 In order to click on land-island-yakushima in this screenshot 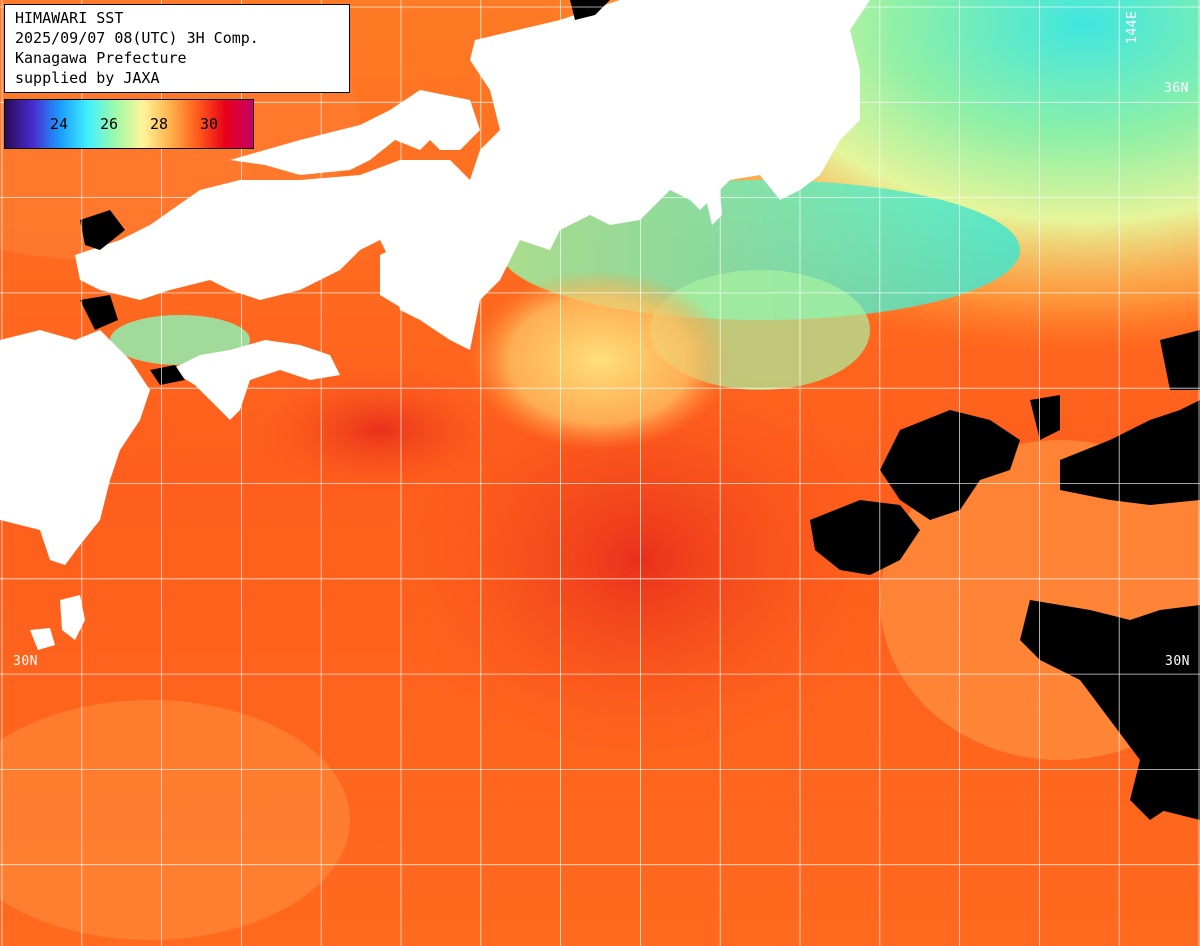, I will do `click(42, 639)`.